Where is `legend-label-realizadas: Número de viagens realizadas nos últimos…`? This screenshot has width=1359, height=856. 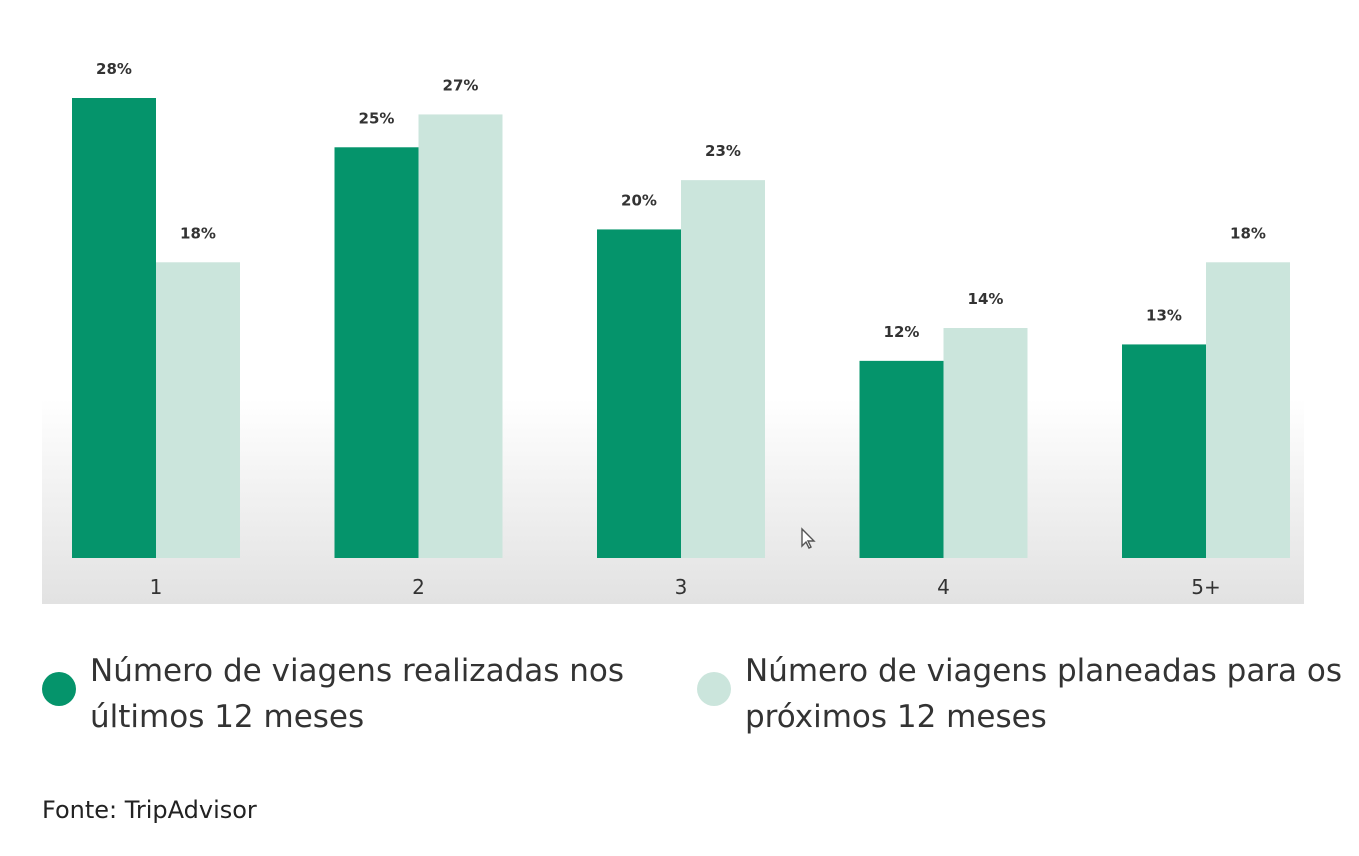 legend-label-realizadas: Número de viagens realizadas nos últimos… is located at coordinates (357, 694).